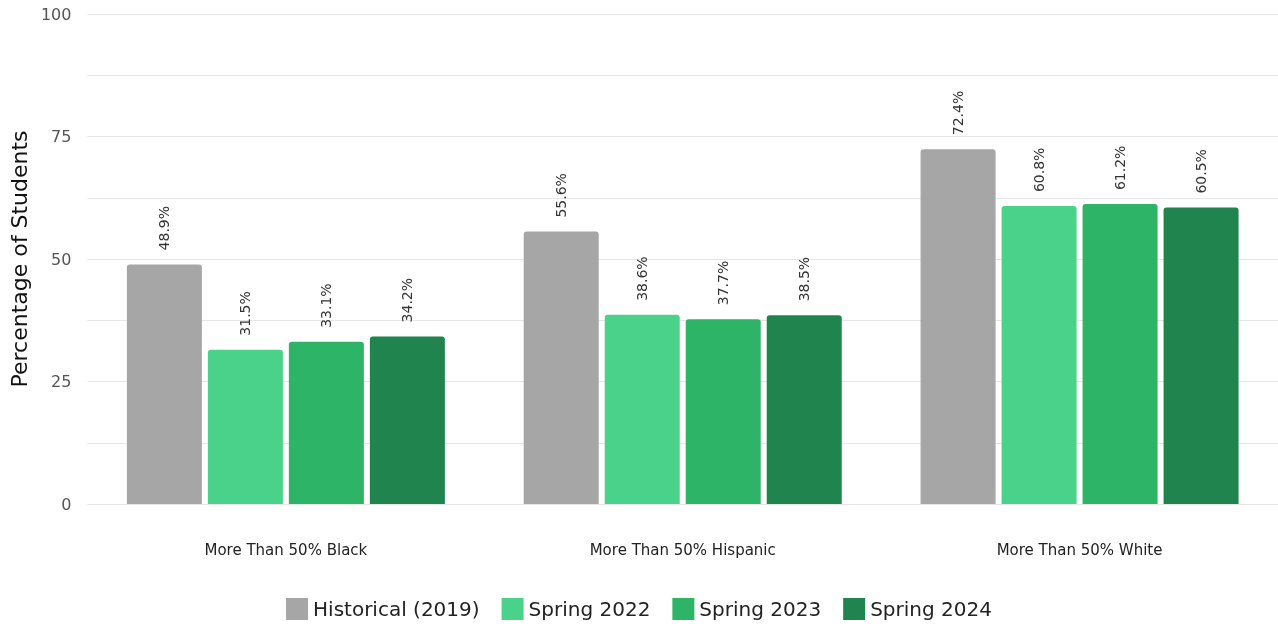 This screenshot has width=1278, height=635. Describe the element at coordinates (804, 279) in the screenshot. I see `data-label: 38.5%` at that location.